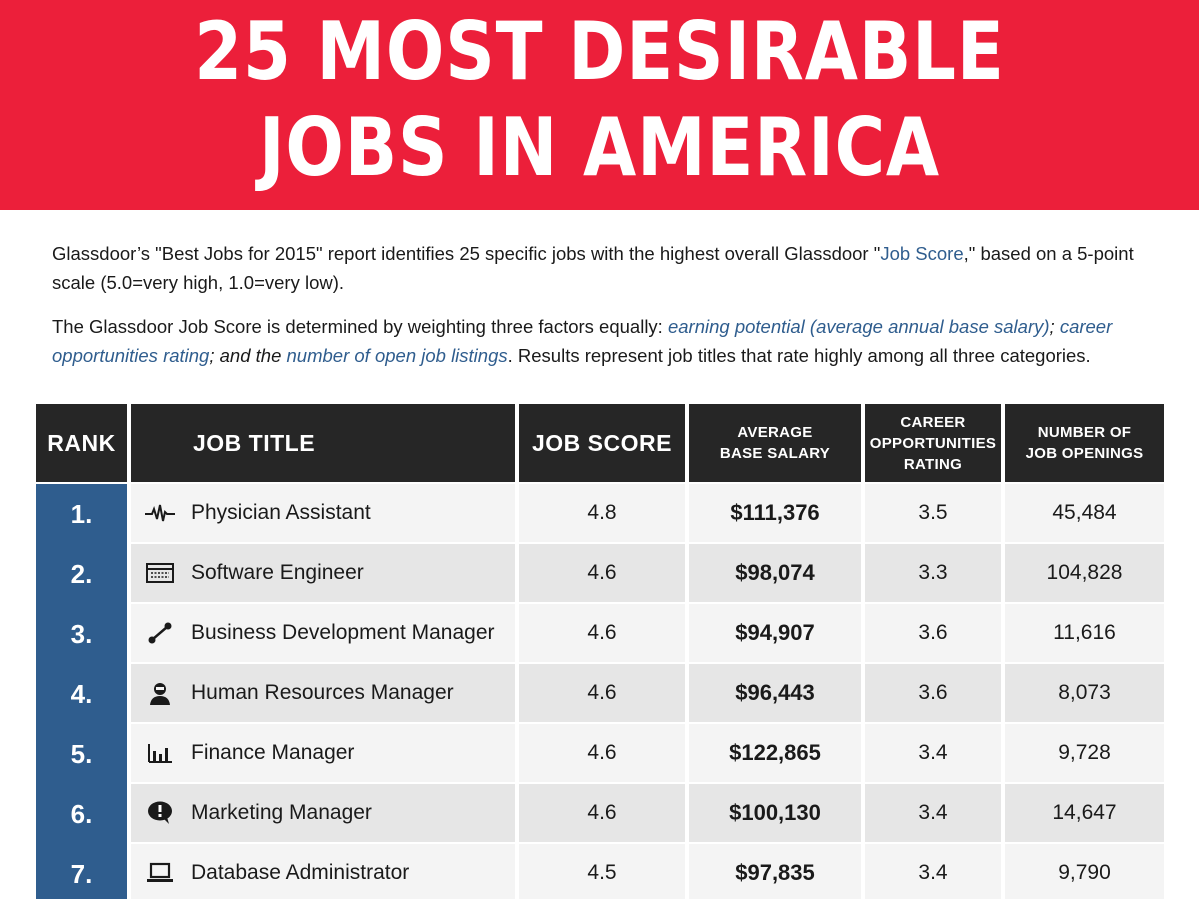 The image size is (1199, 899). Describe the element at coordinates (922, 253) in the screenshot. I see `job-score-term: Job Score` at that location.